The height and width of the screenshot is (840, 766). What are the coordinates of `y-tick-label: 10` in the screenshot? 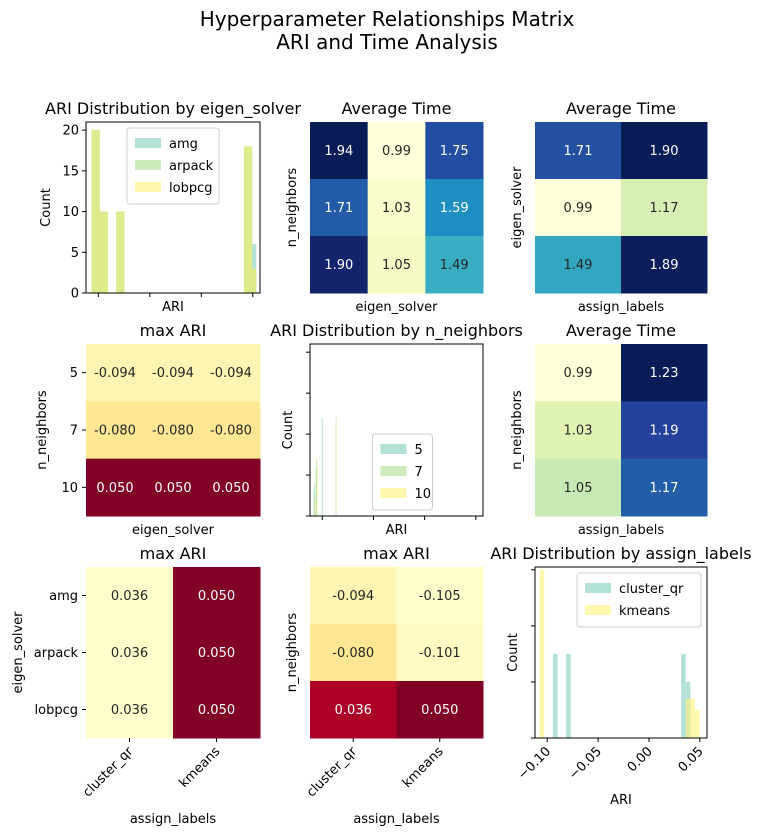 It's located at (70, 212).